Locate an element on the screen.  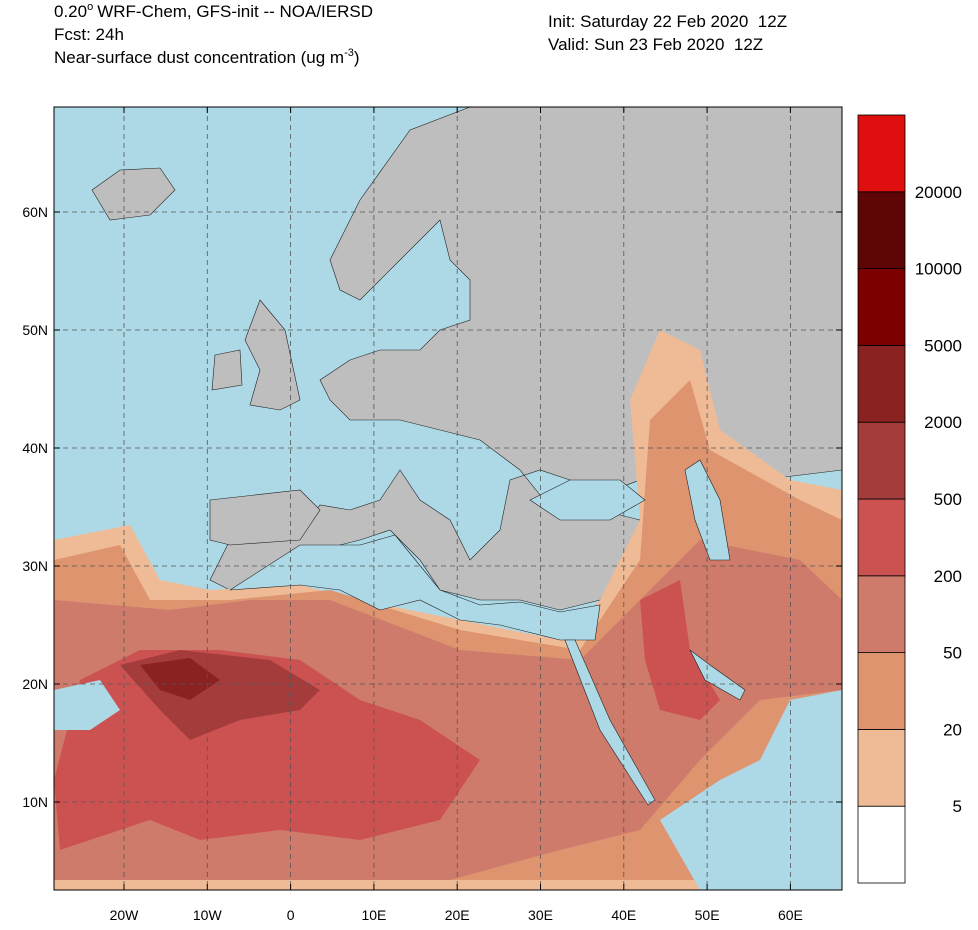
variable-name: Near-surface dust concentration (ug m is located at coordinates (199, 57).